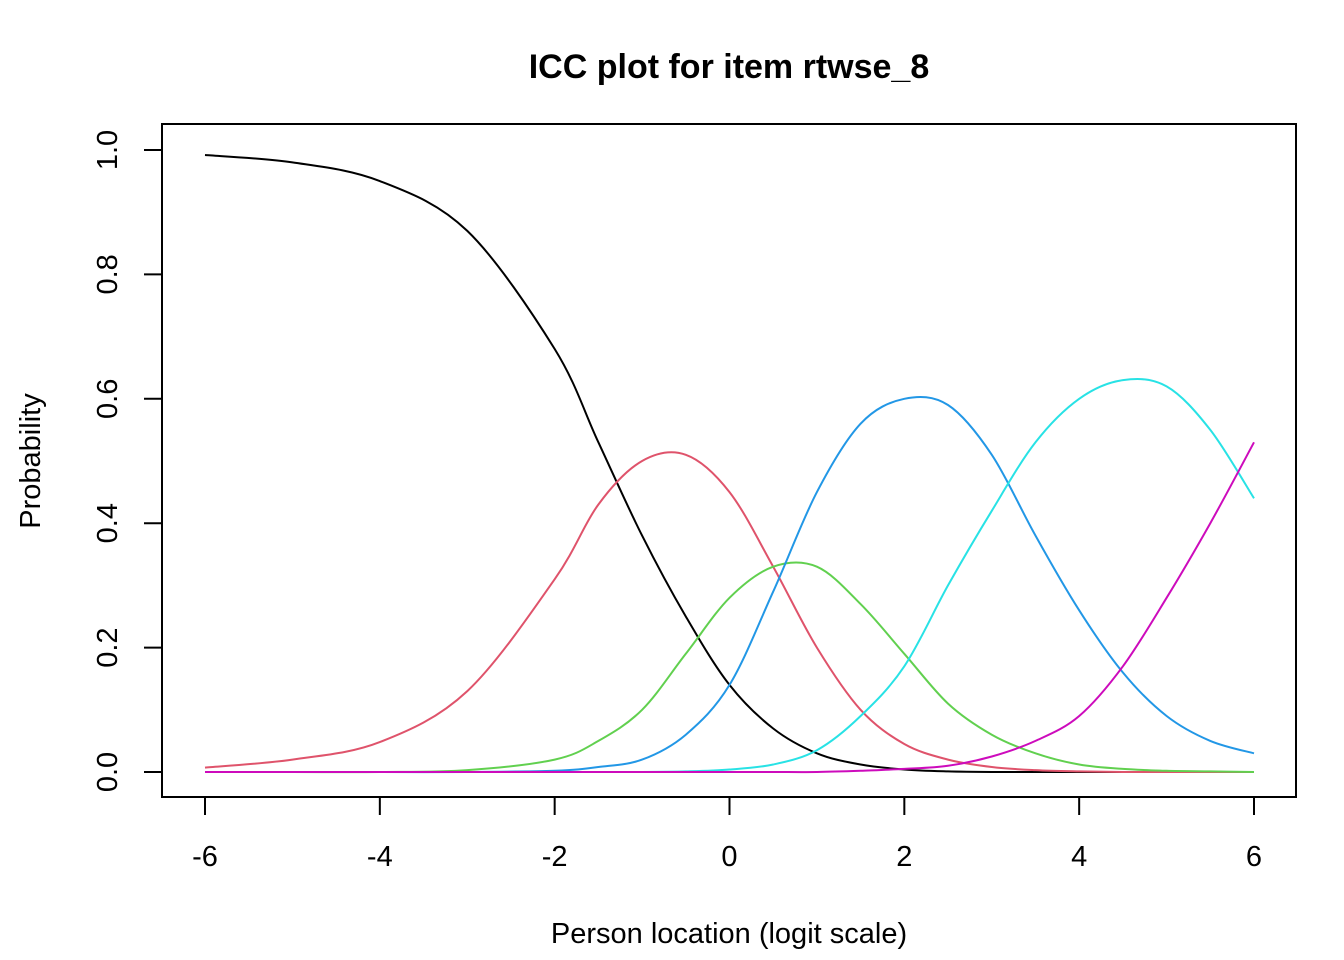 The height and width of the screenshot is (960, 1344). Describe the element at coordinates (108, 399) in the screenshot. I see `y-tick-label: 0.6` at that location.